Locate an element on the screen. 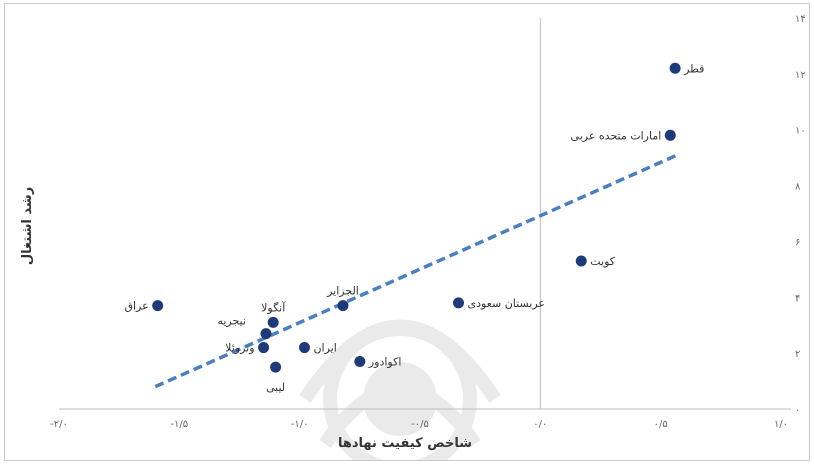 The image size is (814, 465). x-axis-label: شاخص کیفیت نهادها is located at coordinates (405, 443).